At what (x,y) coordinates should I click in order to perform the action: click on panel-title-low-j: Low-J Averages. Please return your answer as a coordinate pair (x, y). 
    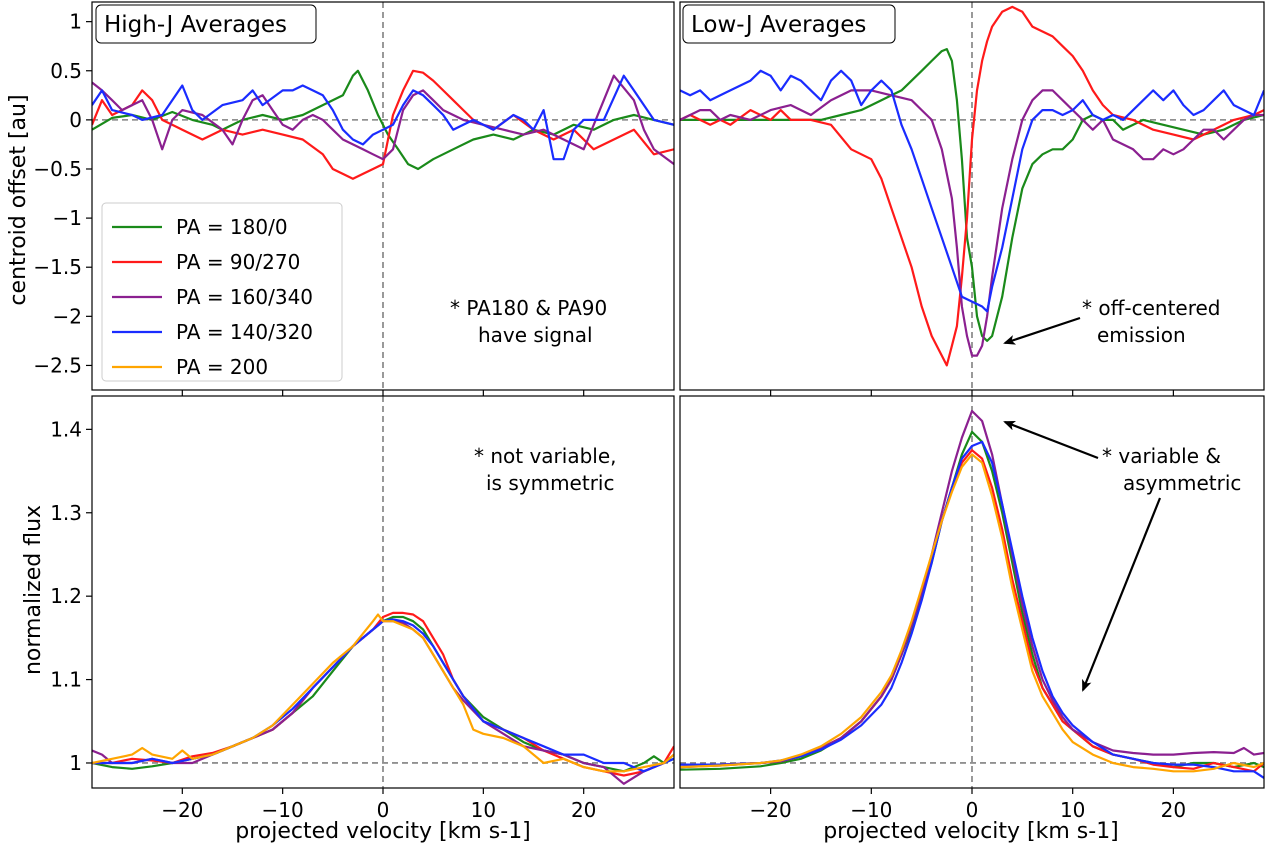
    Looking at the image, I should click on (778, 25).